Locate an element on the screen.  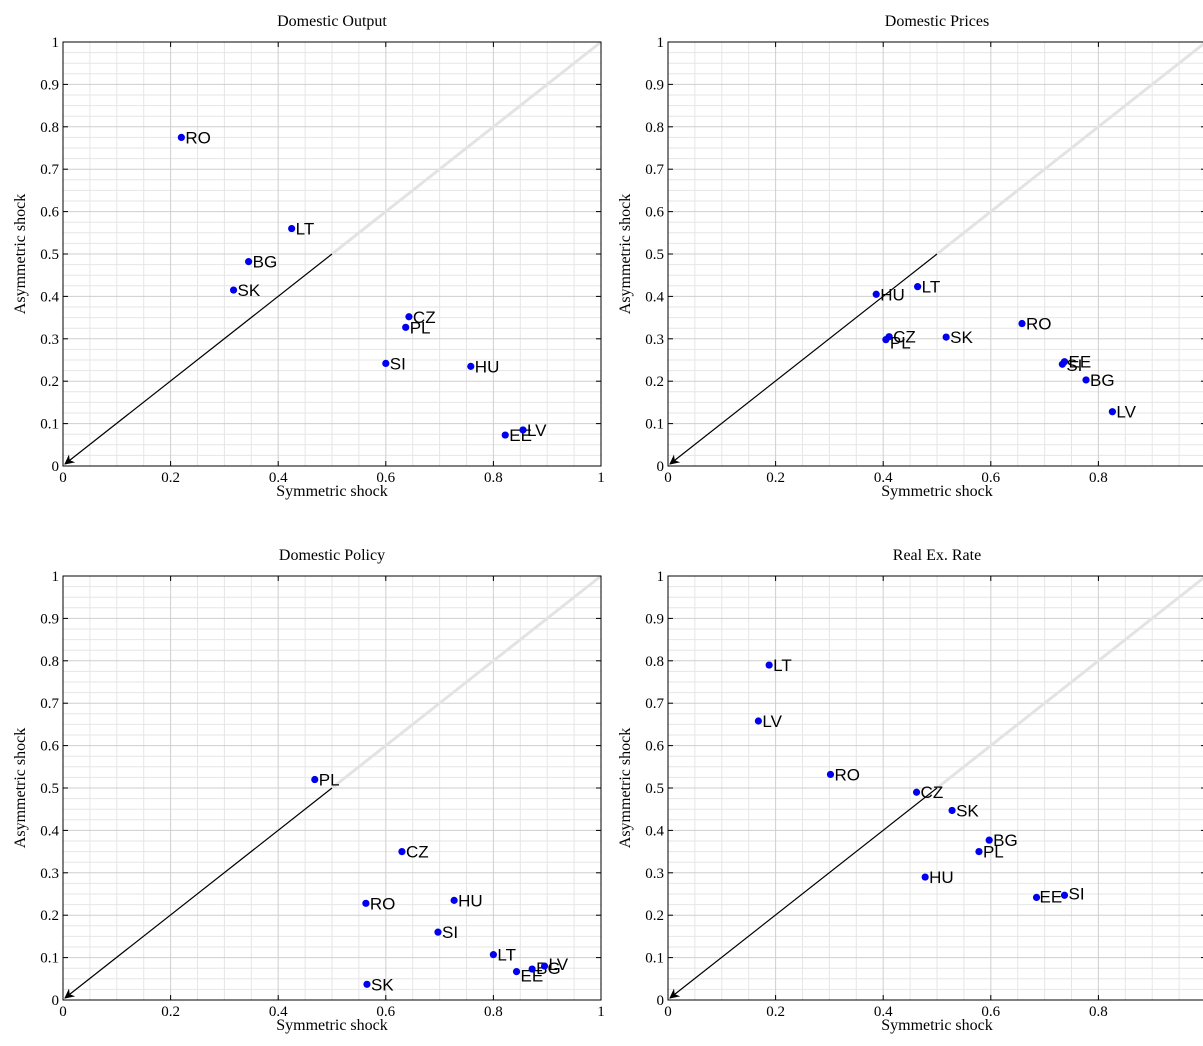
y-tick-label: 1 is located at coordinates (56, 43).